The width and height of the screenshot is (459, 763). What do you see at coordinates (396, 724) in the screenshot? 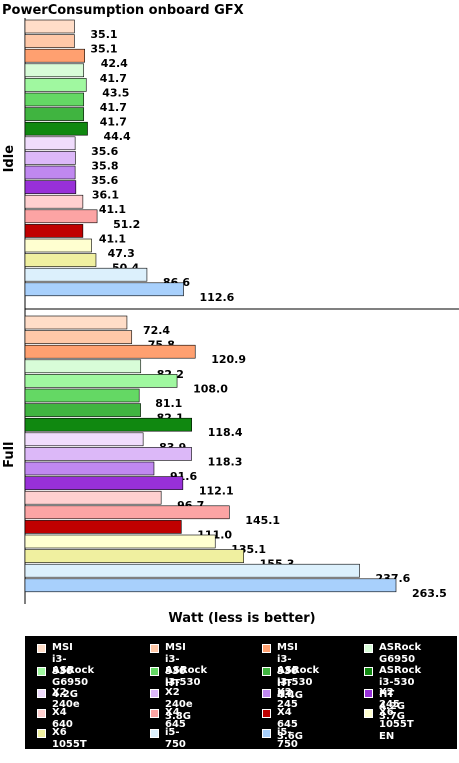
I see `legend-label: X6 1055T EN` at bounding box center [396, 724].